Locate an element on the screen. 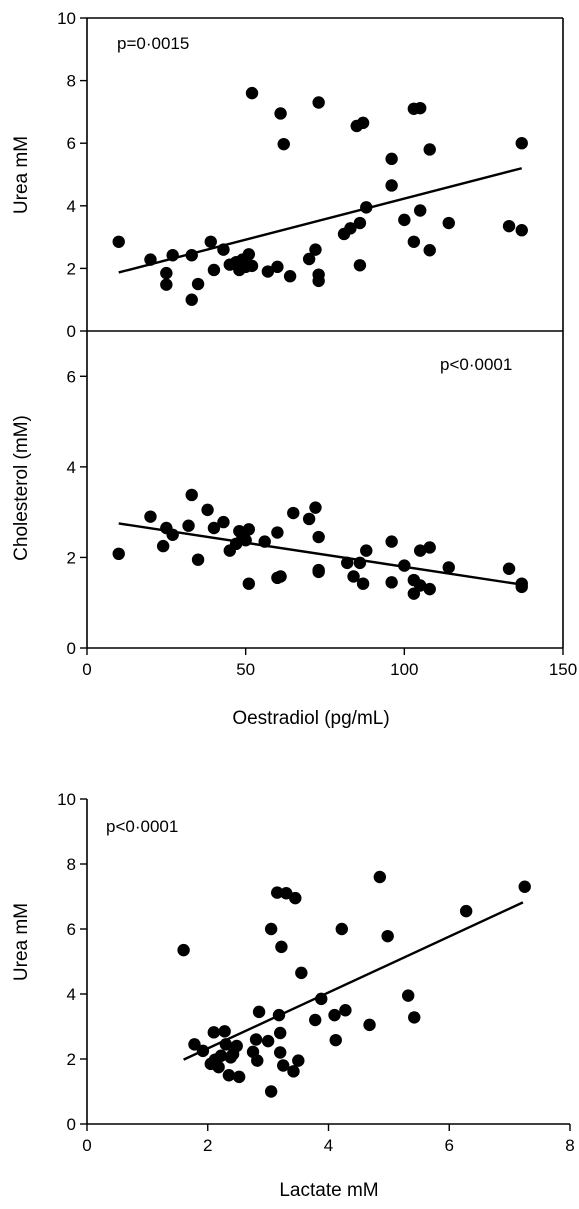 The width and height of the screenshot is (579, 1209). x-tick-label: 0 is located at coordinates (86, 1145).